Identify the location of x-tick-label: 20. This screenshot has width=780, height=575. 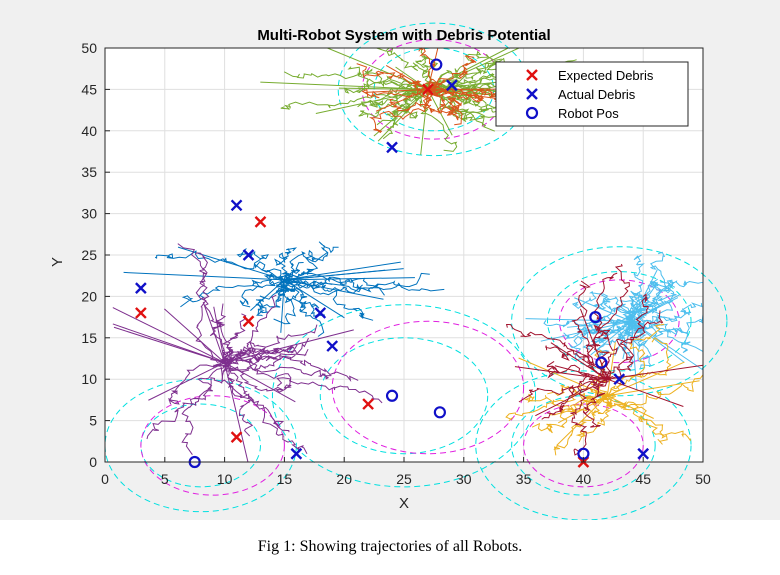
(344, 479).